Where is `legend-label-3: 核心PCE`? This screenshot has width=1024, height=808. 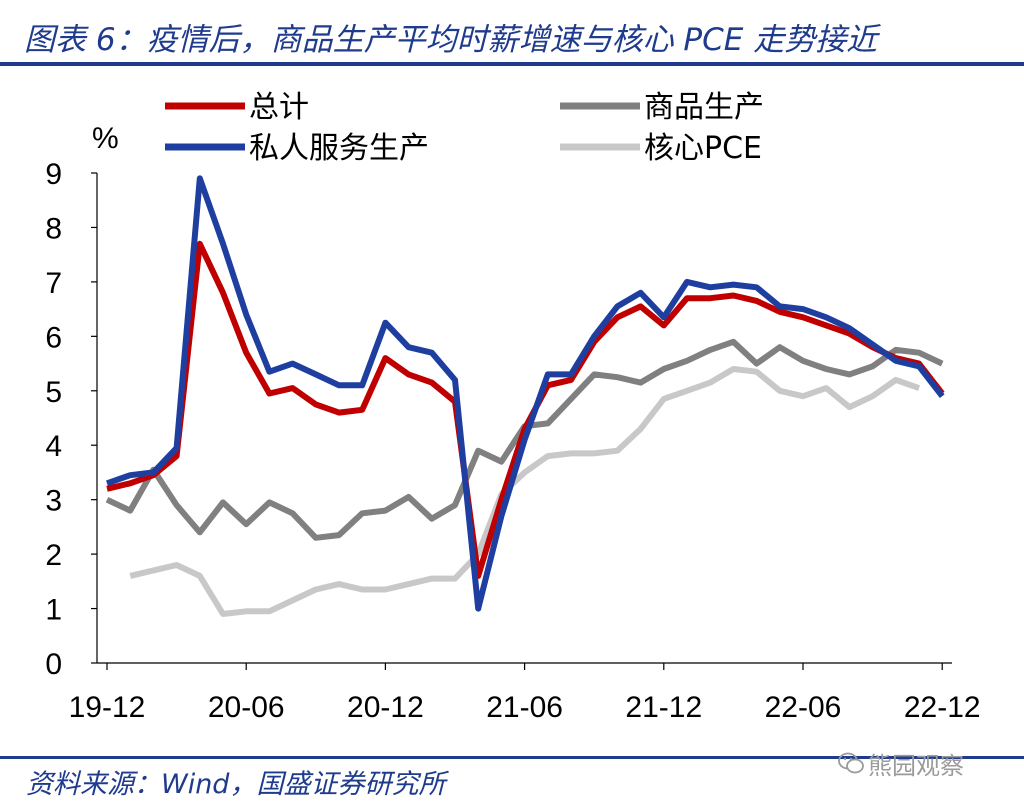 legend-label-3: 核心PCE is located at coordinates (703, 148).